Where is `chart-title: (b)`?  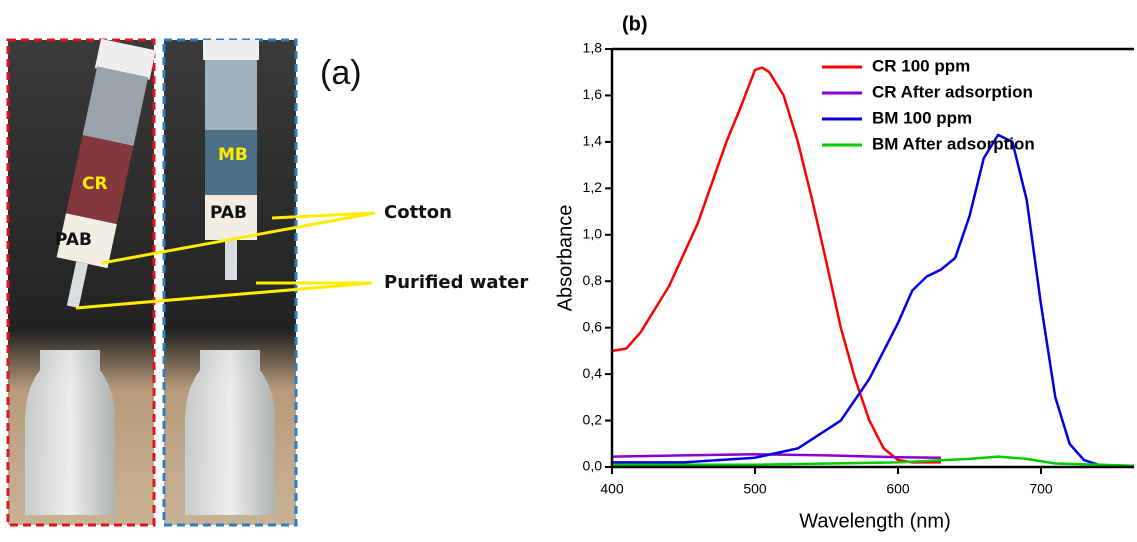 chart-title: (b) is located at coordinates (635, 24).